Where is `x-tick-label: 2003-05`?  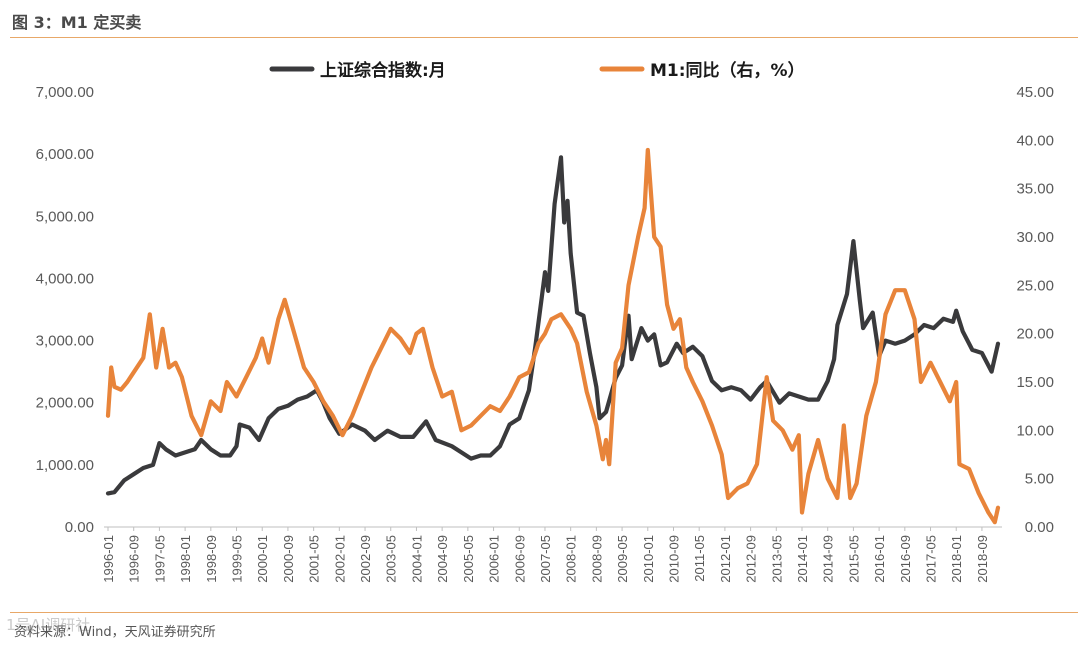 x-tick-label: 2003-05 is located at coordinates (391, 559).